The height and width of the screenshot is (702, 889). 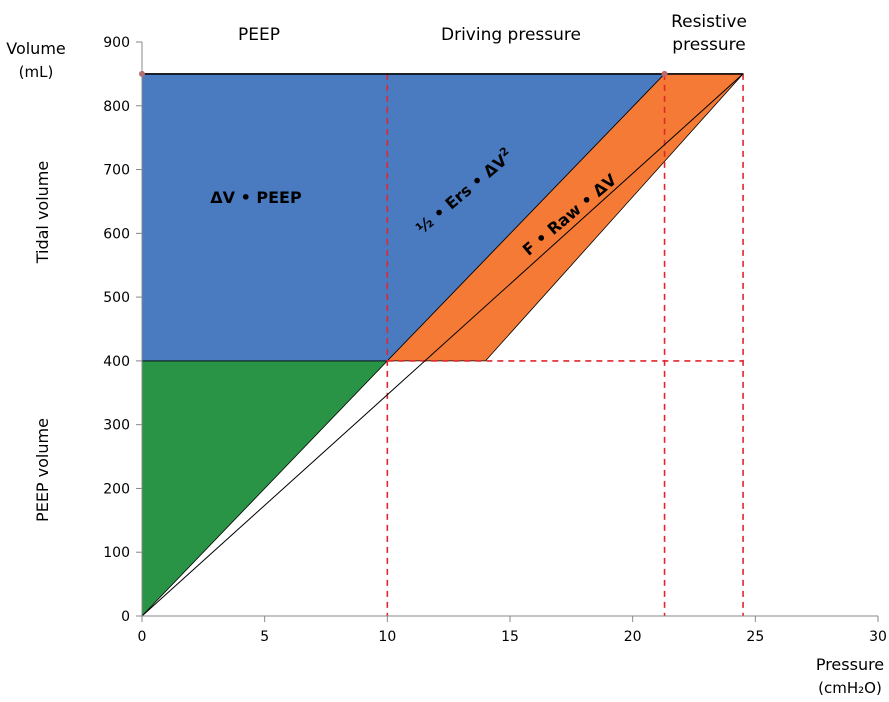 What do you see at coordinates (116, 43) in the screenshot?
I see `y-tick-label-900: 900` at bounding box center [116, 43].